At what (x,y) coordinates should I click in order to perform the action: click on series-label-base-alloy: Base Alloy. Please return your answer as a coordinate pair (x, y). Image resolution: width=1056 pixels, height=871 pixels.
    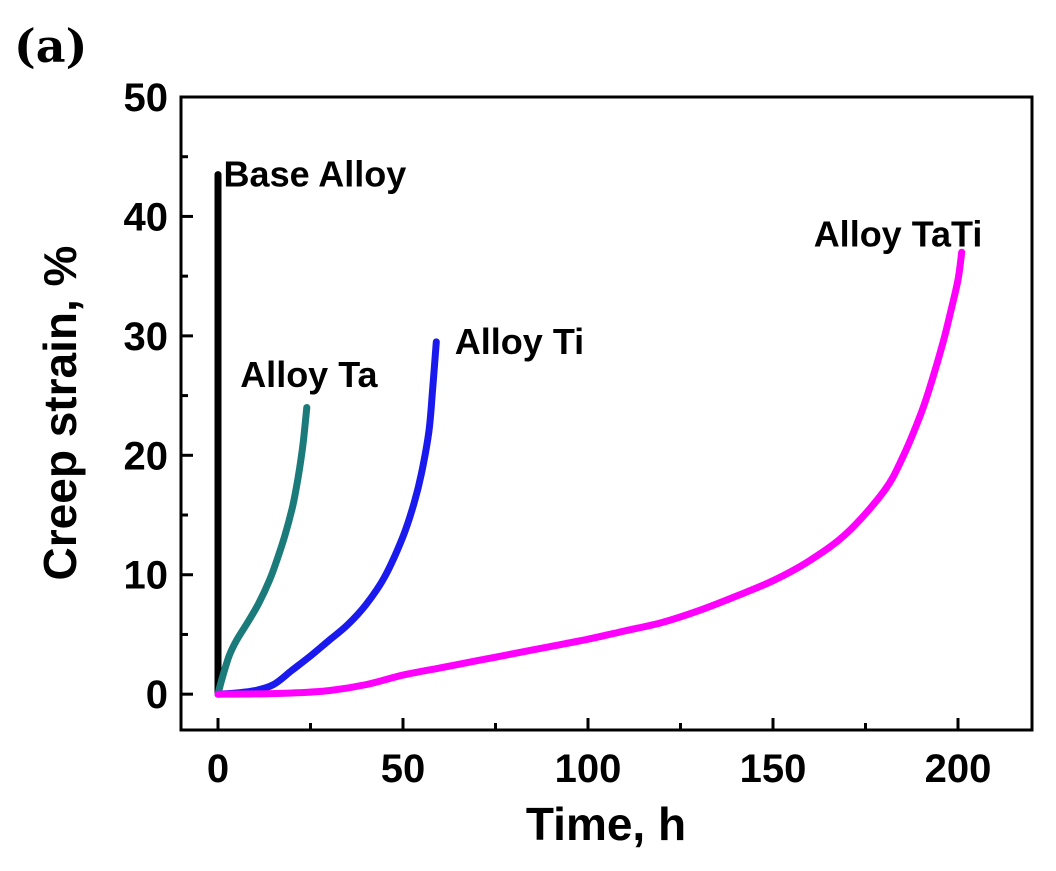
    Looking at the image, I should click on (315, 174).